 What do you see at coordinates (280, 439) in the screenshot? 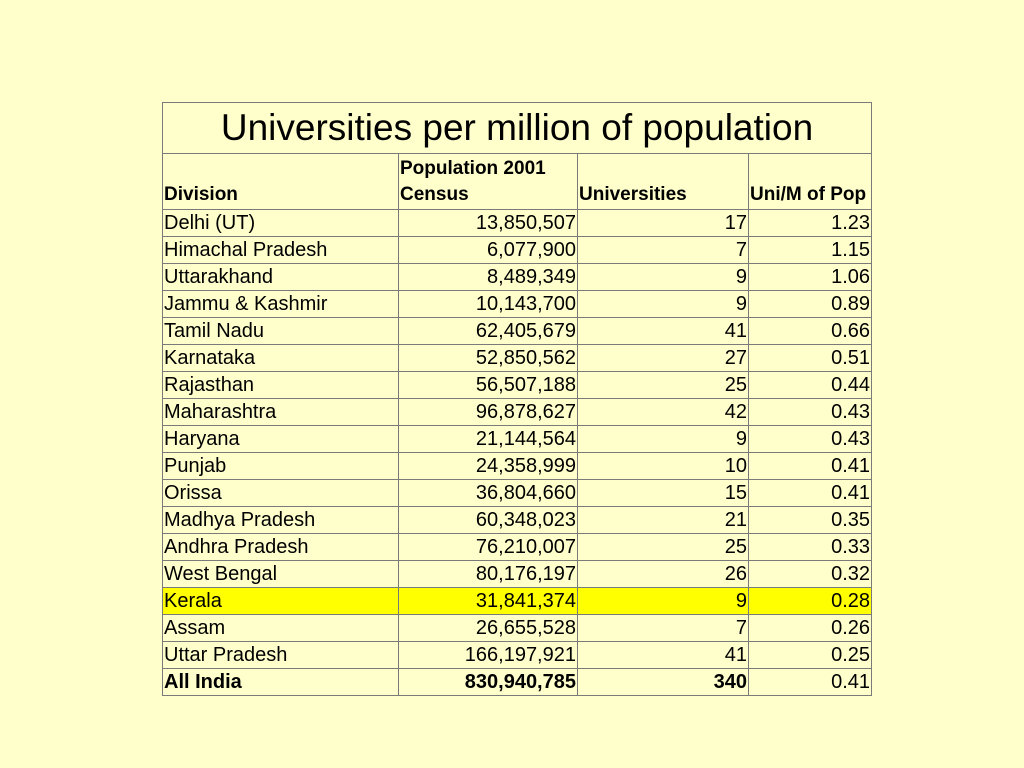
I see `cell-division: Haryana` at bounding box center [280, 439].